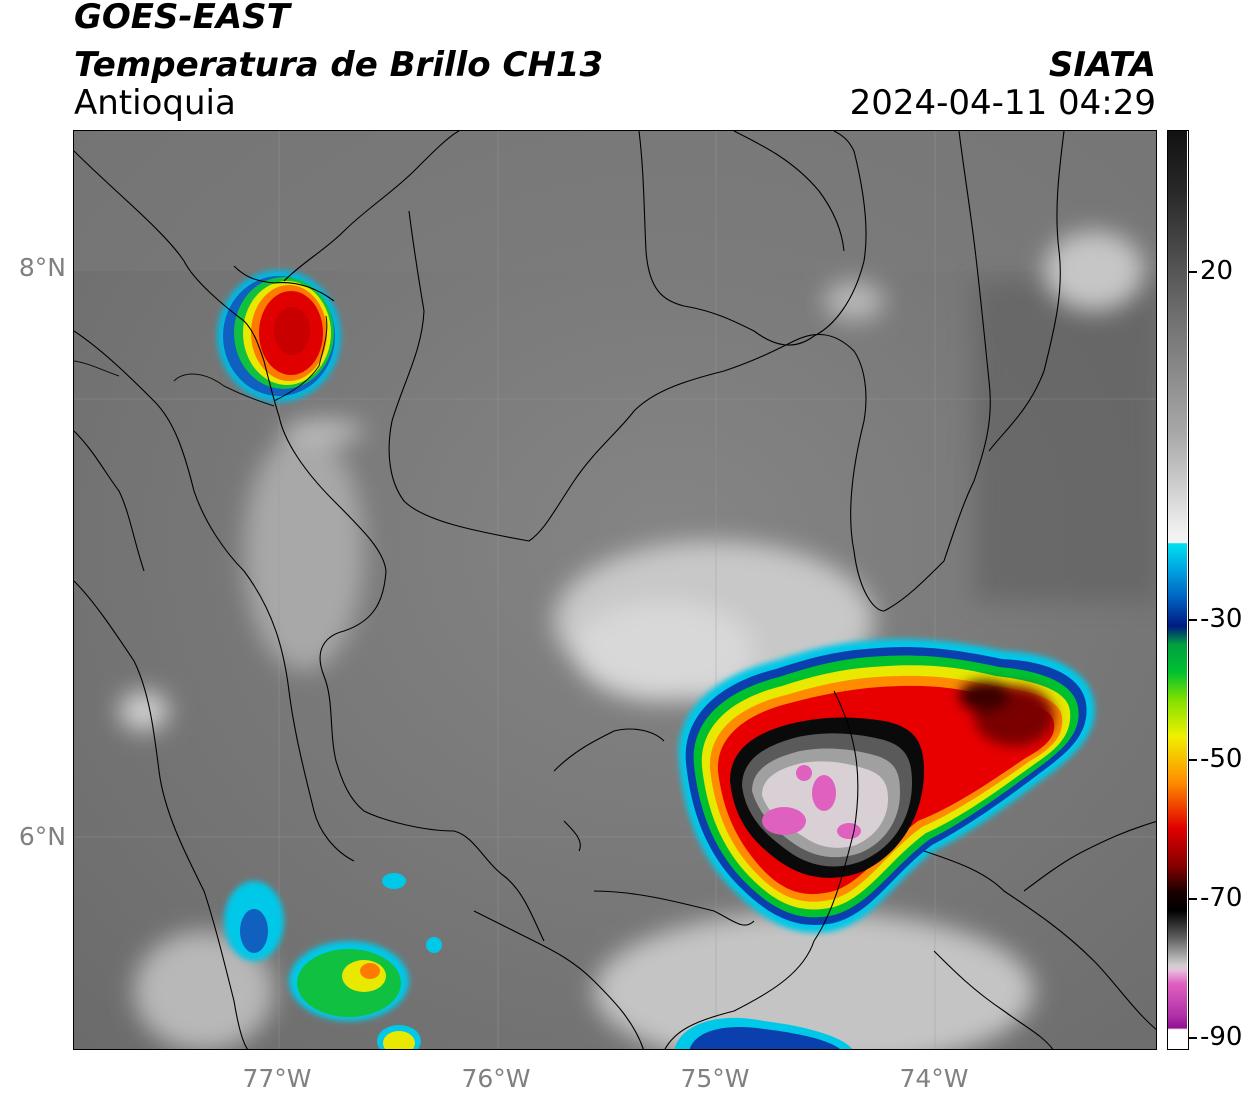 This screenshot has width=1252, height=1099. What do you see at coordinates (339, 65) in the screenshot?
I see `title-product: Temperatura de Brillo CH13` at bounding box center [339, 65].